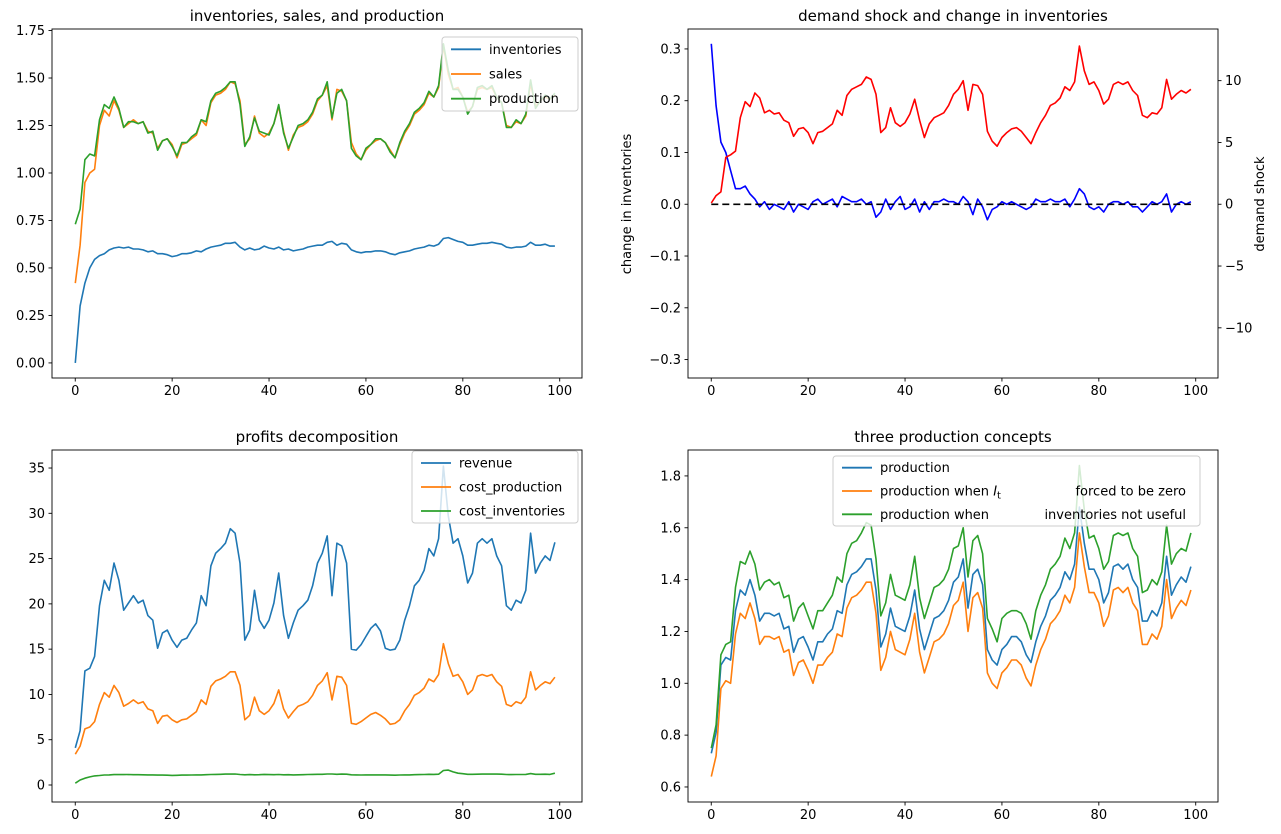 This screenshot has width=1281, height=834. Describe the element at coordinates (36, 604) in the screenshot. I see `y-tick-label: 20` at that location.